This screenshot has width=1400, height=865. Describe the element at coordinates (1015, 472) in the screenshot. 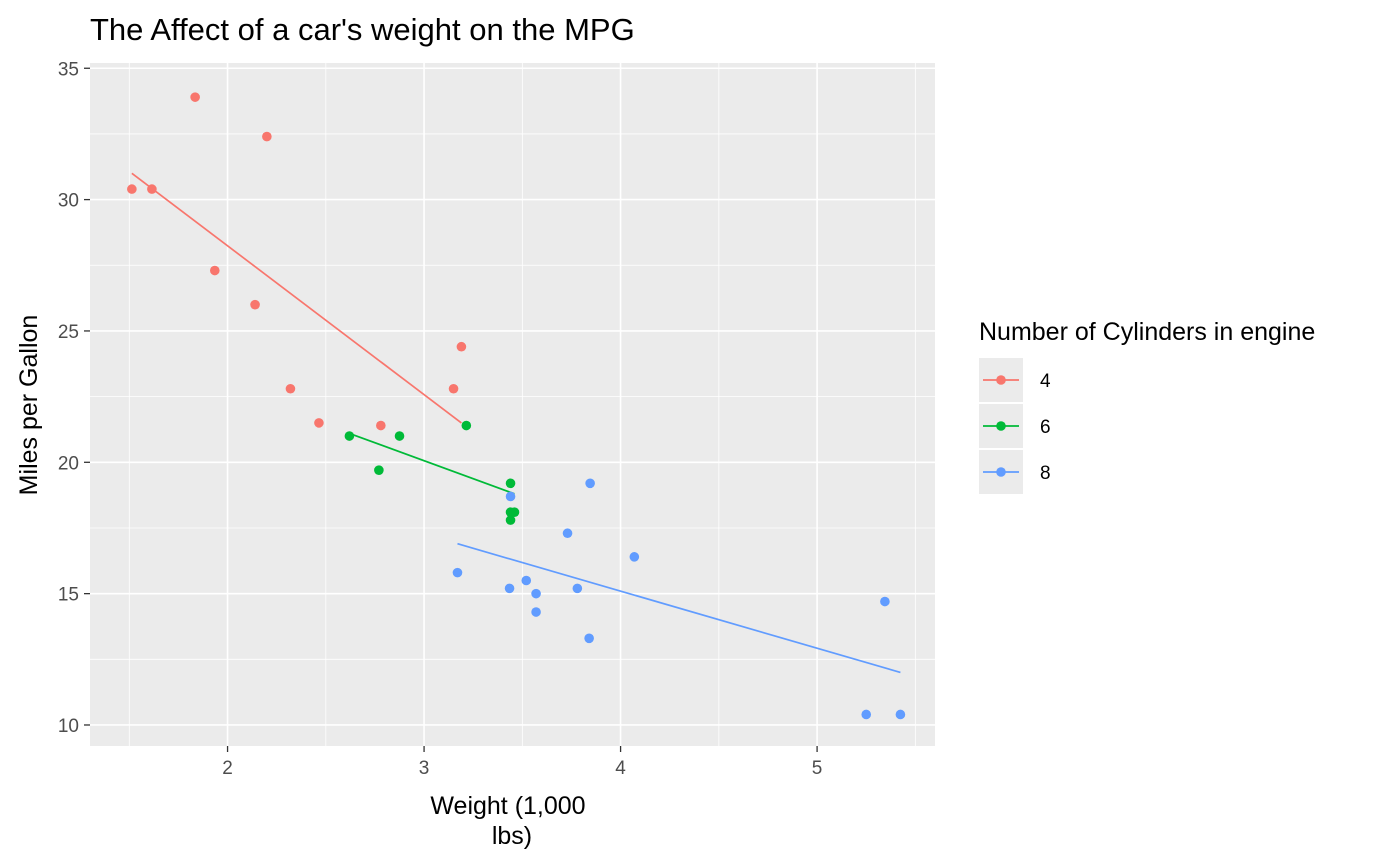

I see `legend-item-8: 8` at that location.